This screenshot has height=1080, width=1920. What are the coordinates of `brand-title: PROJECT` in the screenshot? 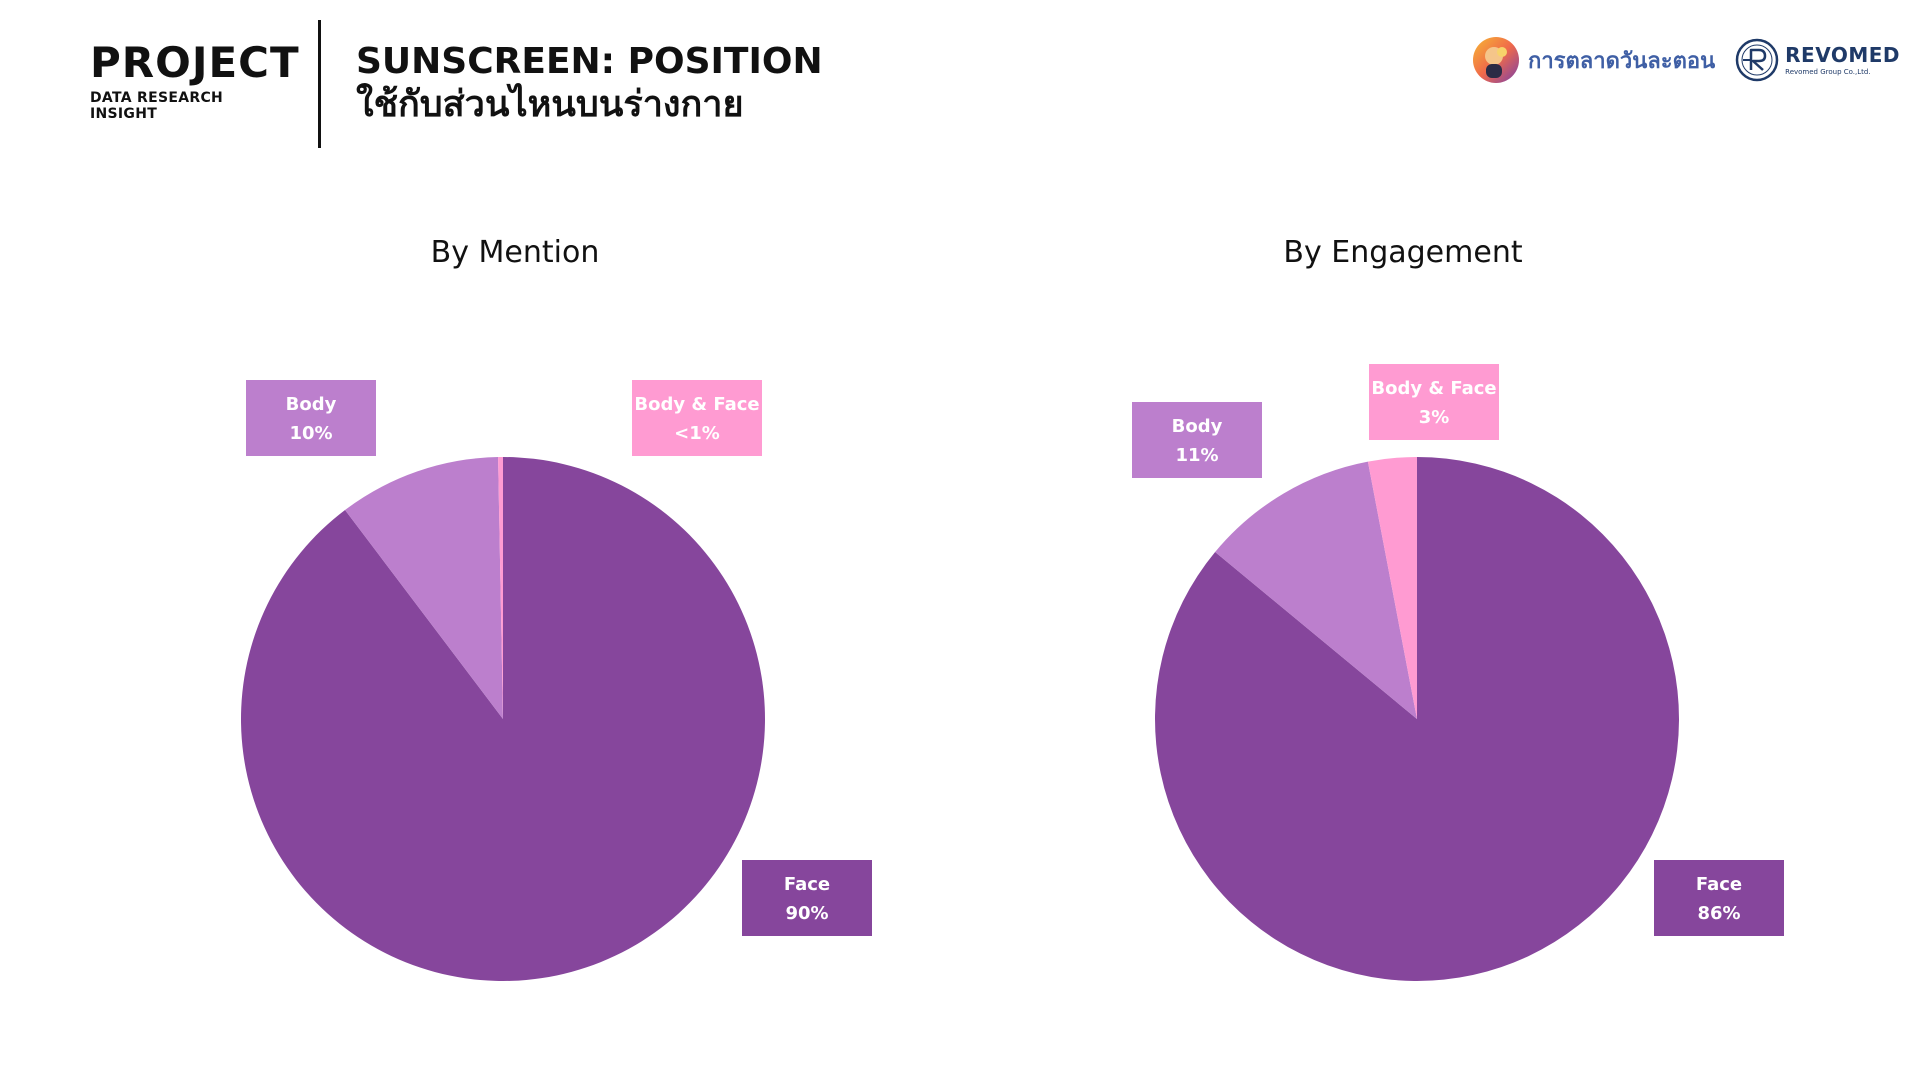 It's located at (195, 62).